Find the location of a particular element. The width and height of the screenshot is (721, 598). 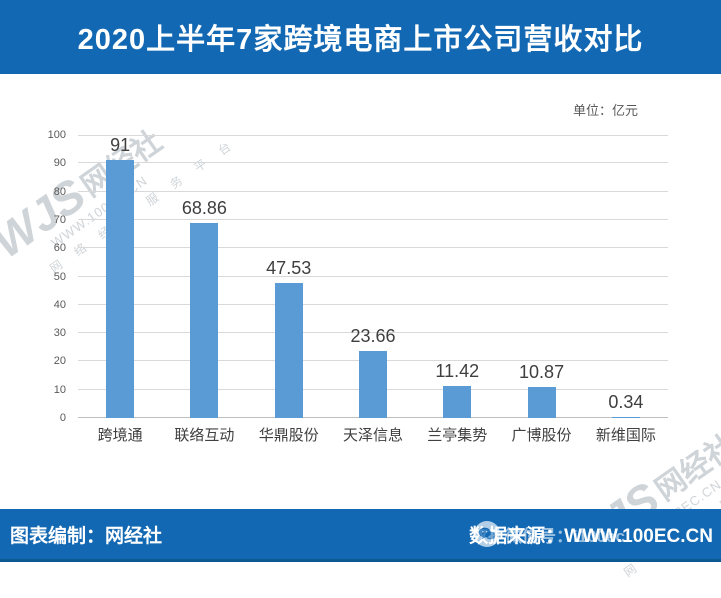

bar-value-label: 10.87 is located at coordinates (542, 372).